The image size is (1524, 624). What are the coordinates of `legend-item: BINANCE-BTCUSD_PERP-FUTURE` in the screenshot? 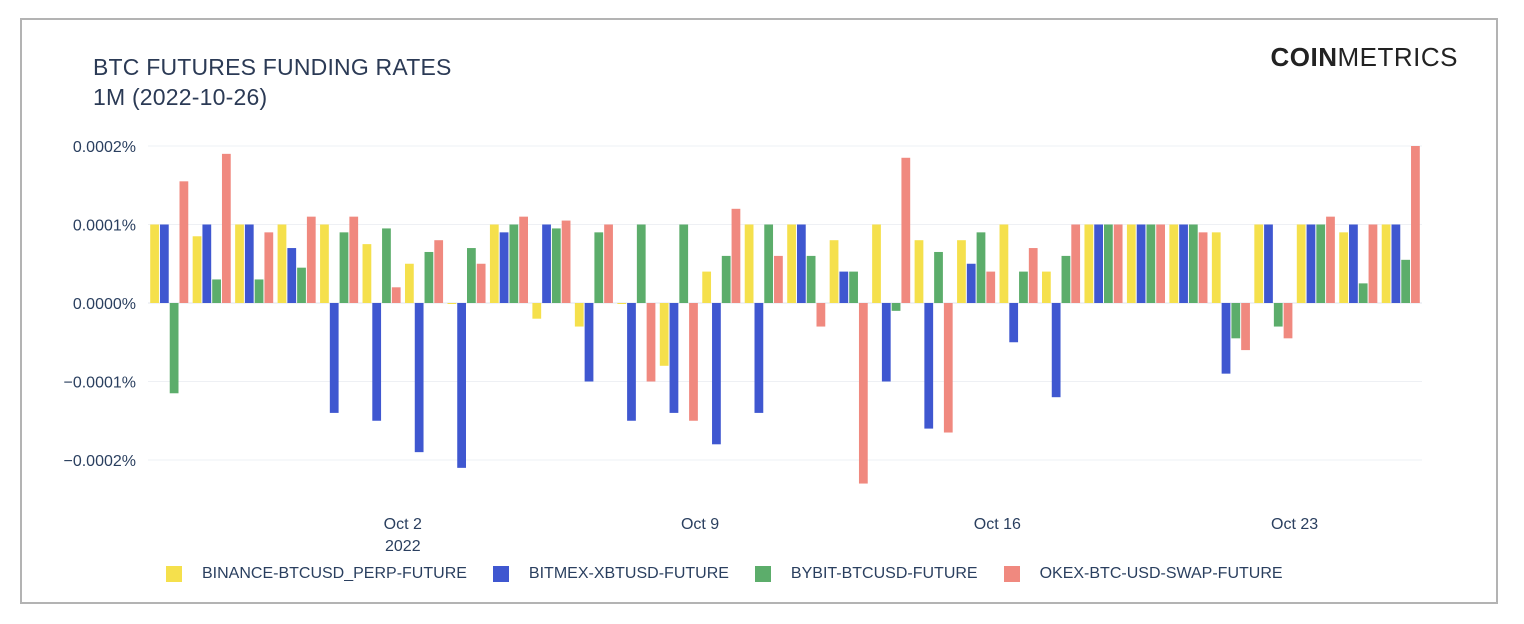 It's located at (316, 574).